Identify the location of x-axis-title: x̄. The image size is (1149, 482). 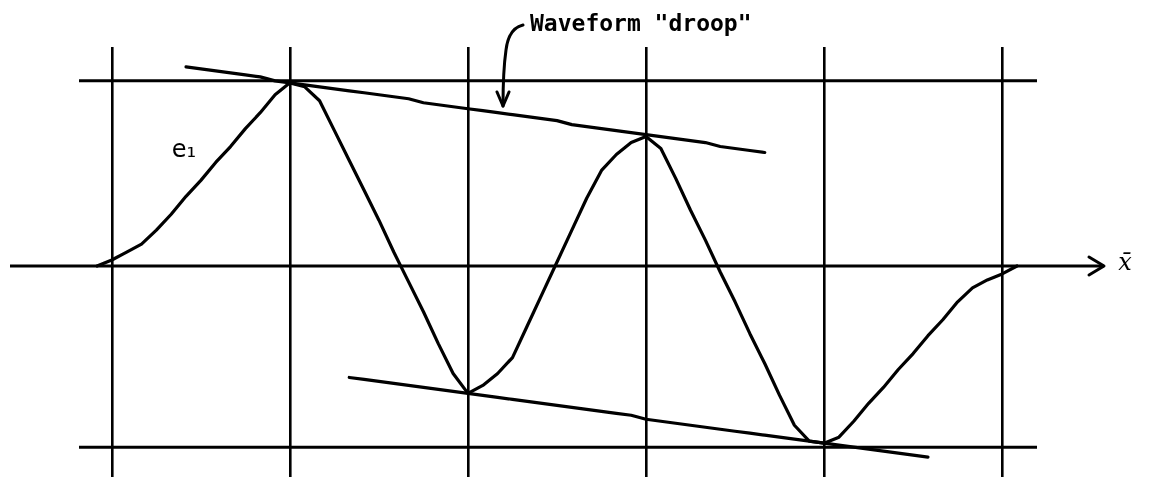
(1125, 262).